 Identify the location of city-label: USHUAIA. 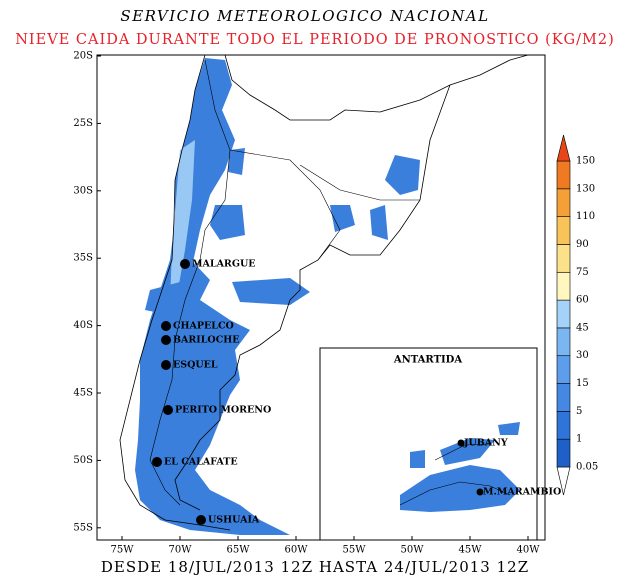
(234, 520).